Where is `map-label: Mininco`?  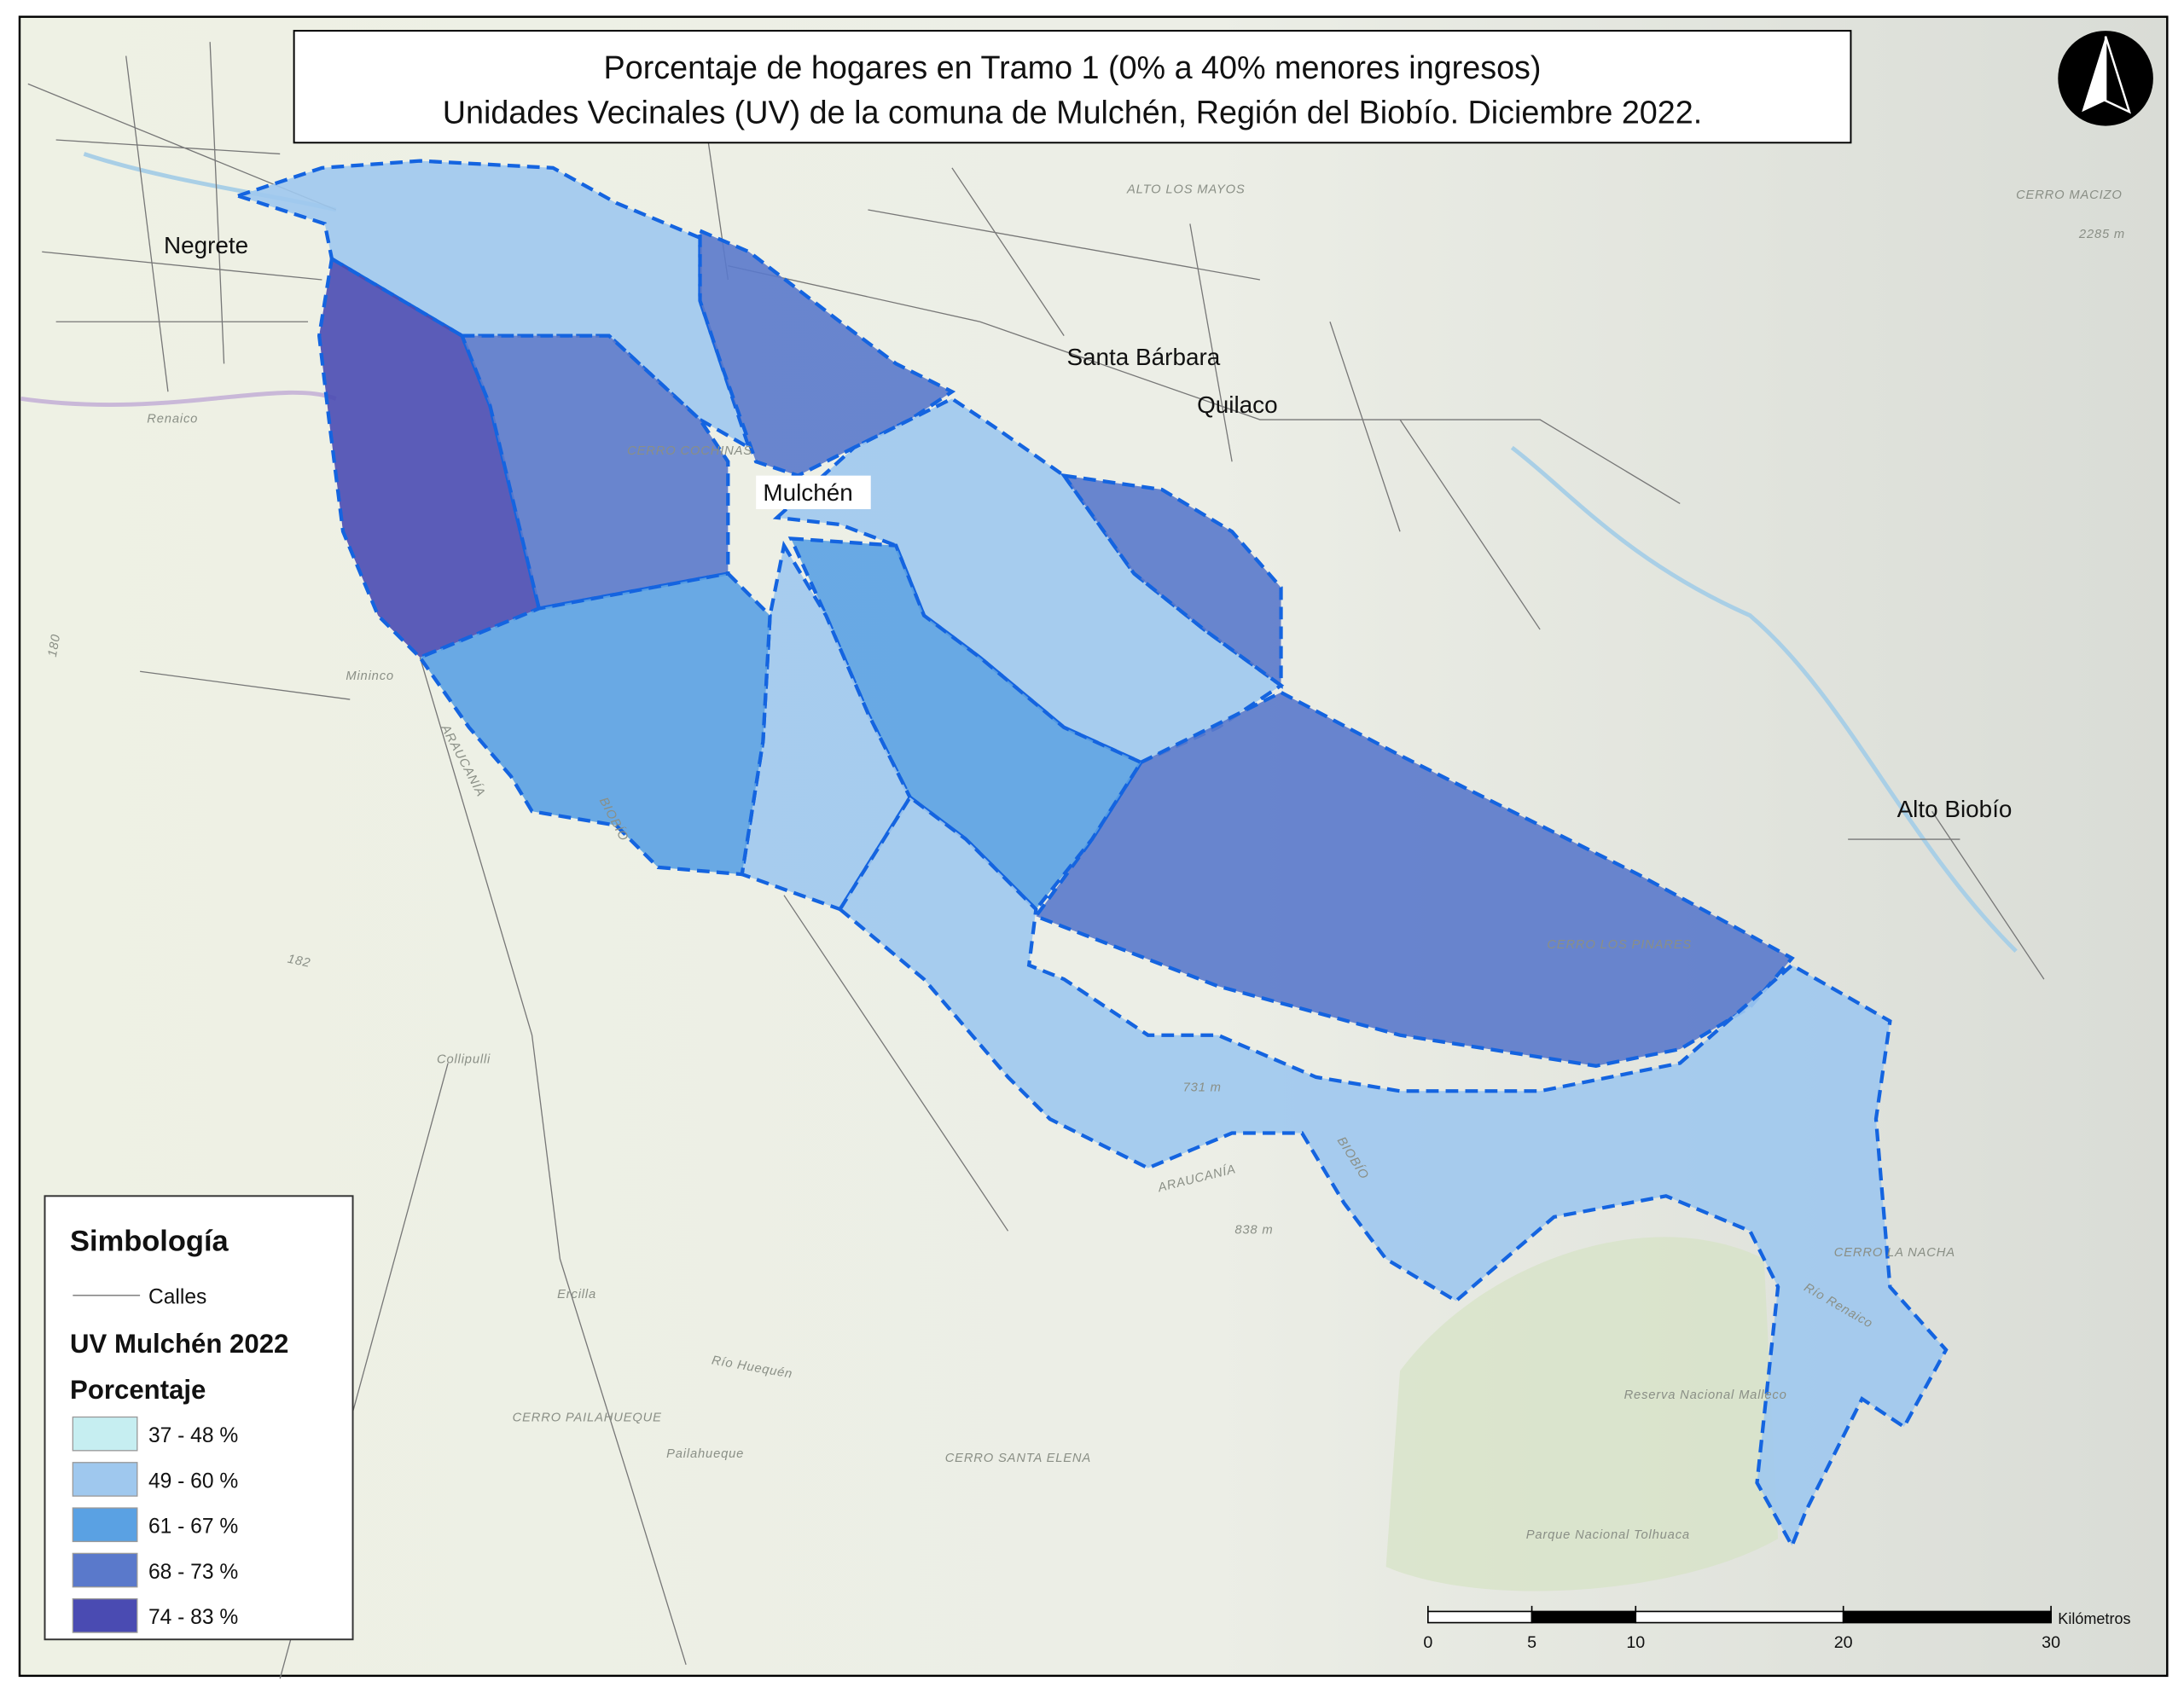 map-label: Mininco is located at coordinates (370, 676).